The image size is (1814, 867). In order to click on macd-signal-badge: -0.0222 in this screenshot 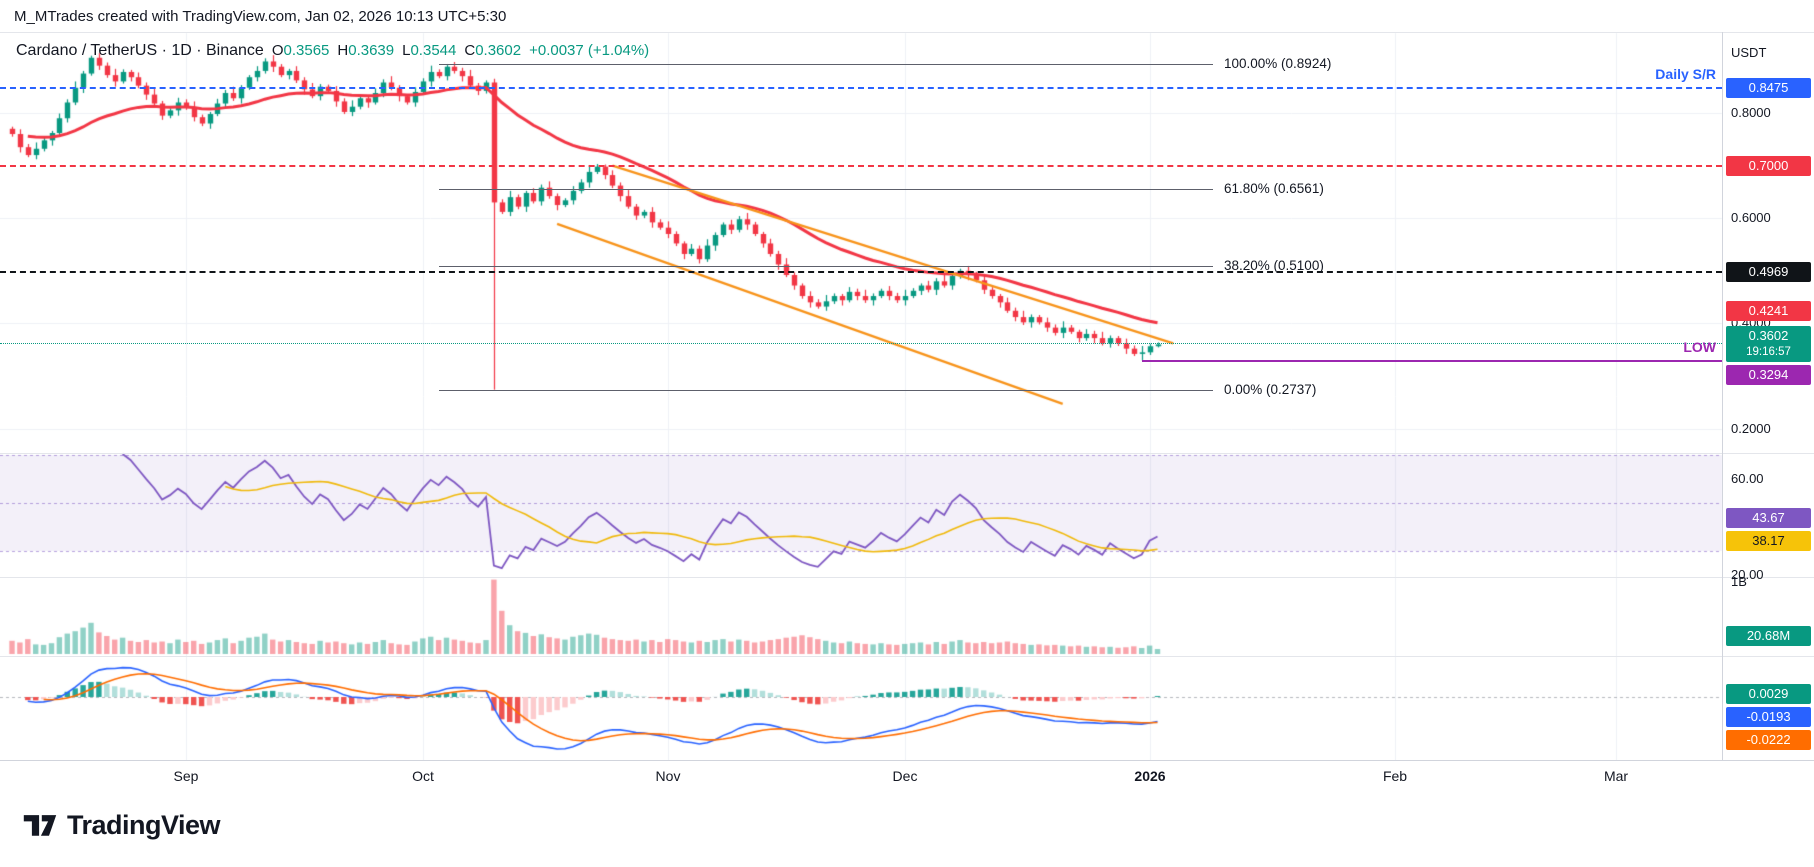, I will do `click(1768, 740)`.